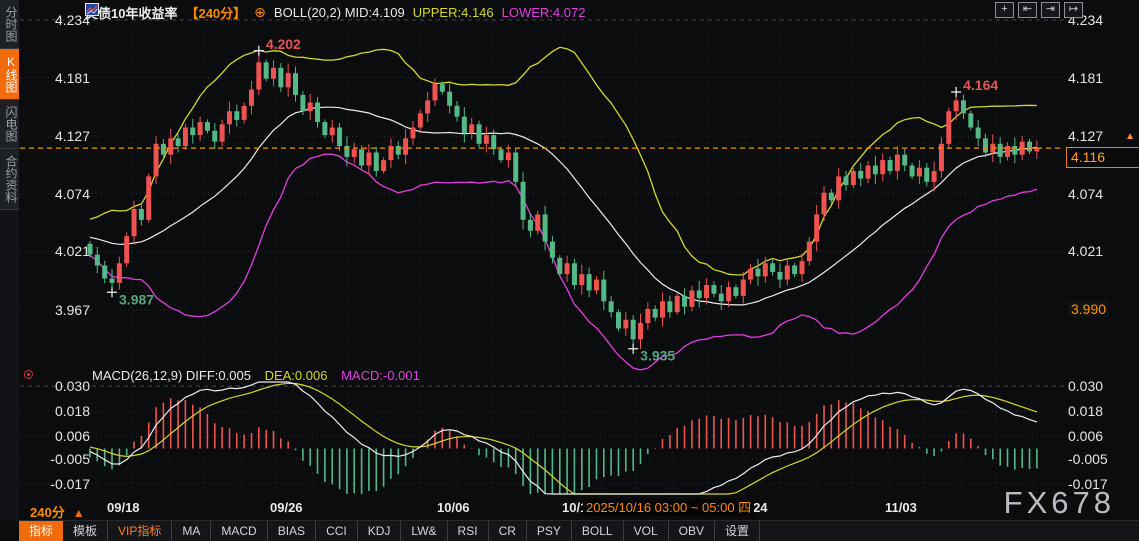 The width and height of the screenshot is (1139, 541). I want to click on x-axis-label: 10/06, so click(453, 507).